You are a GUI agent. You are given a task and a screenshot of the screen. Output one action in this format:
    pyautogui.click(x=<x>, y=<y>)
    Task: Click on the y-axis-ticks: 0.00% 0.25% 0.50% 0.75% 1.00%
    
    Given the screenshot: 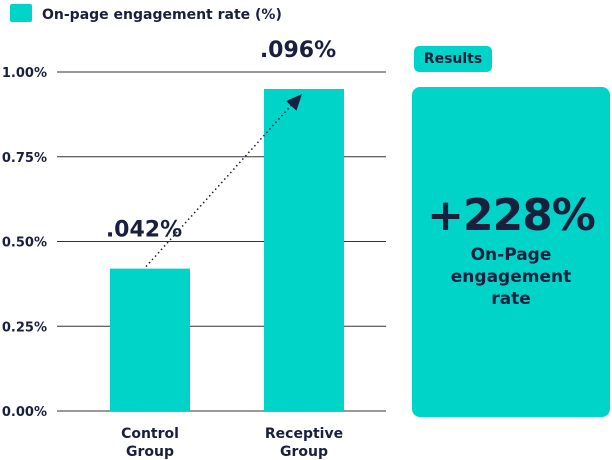 What is the action you would take?
    pyautogui.click(x=24, y=243)
    